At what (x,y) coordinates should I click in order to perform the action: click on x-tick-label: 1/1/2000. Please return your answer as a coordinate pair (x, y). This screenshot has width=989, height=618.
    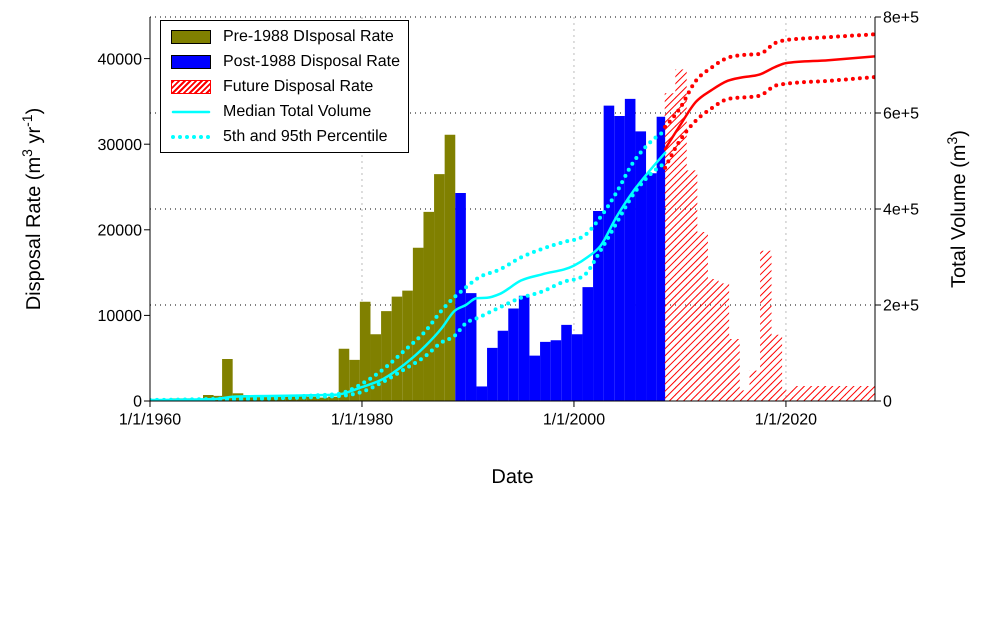
    Looking at the image, I should click on (574, 419).